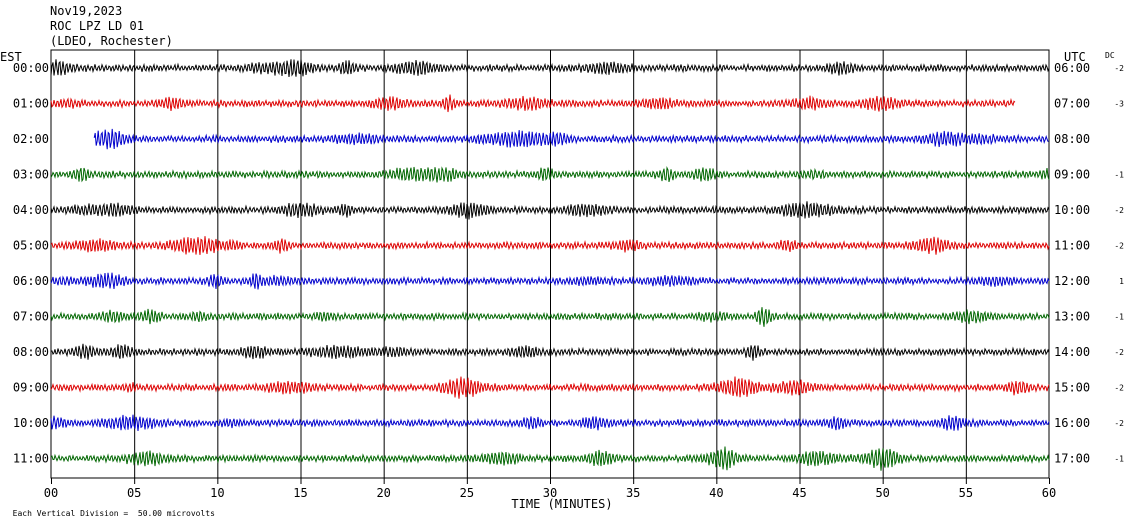  Describe the element at coordinates (1072, 139) in the screenshot. I see `utc-time-label: 08:00` at that location.